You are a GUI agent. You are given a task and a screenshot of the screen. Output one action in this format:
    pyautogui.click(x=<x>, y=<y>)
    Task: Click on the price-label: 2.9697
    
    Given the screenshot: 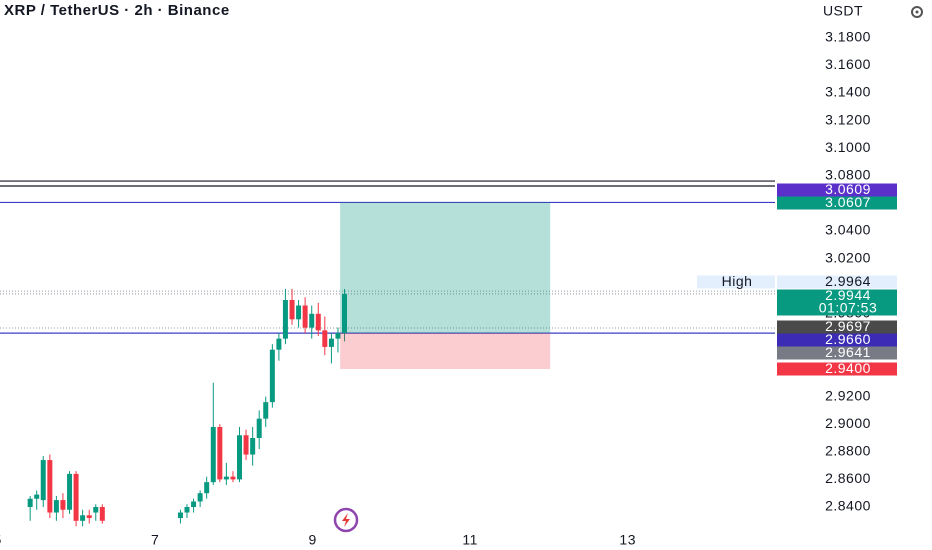 What is the action you would take?
    pyautogui.click(x=848, y=326)
    